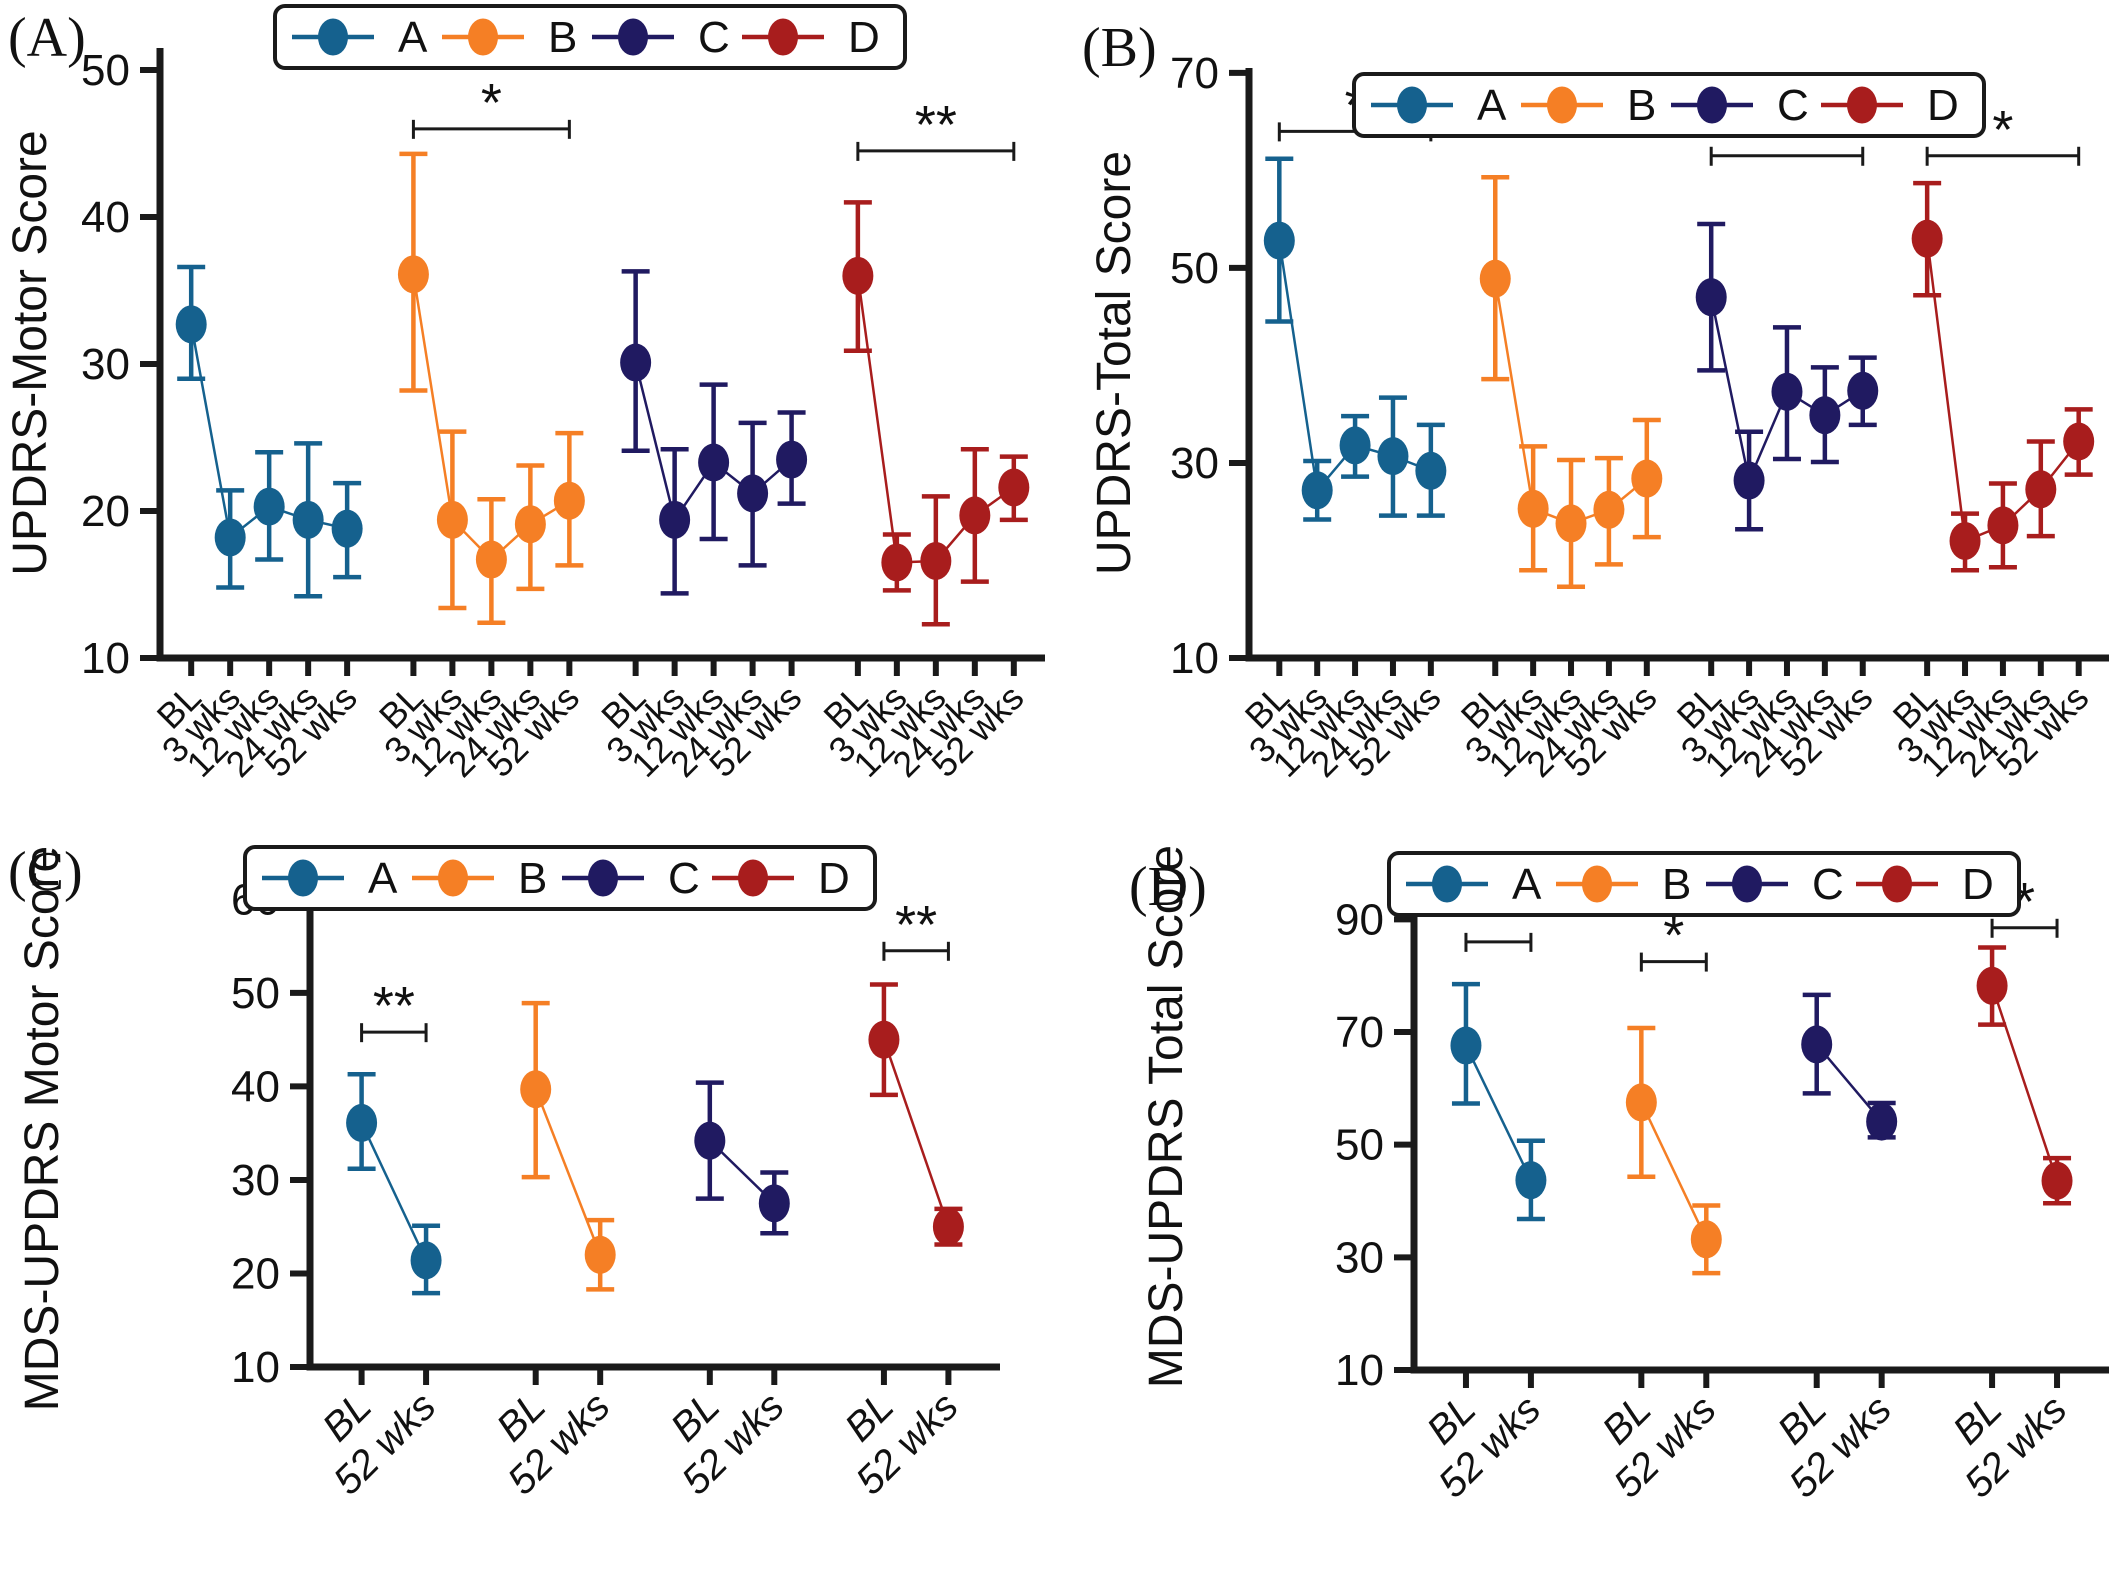  I want to click on panel-letter: (A), so click(47, 38).